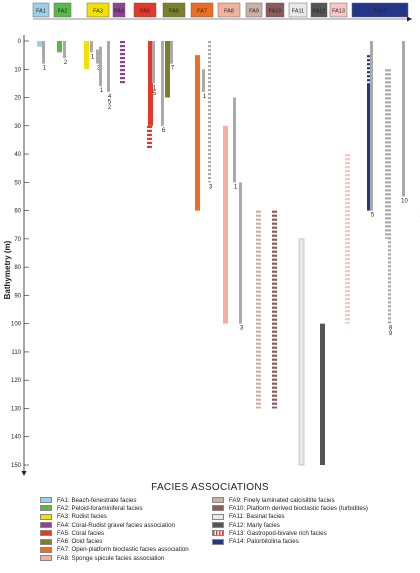  Describe the element at coordinates (274, 309) in the screenshot. I see `facies-bar-fa10-dashed` at that location.